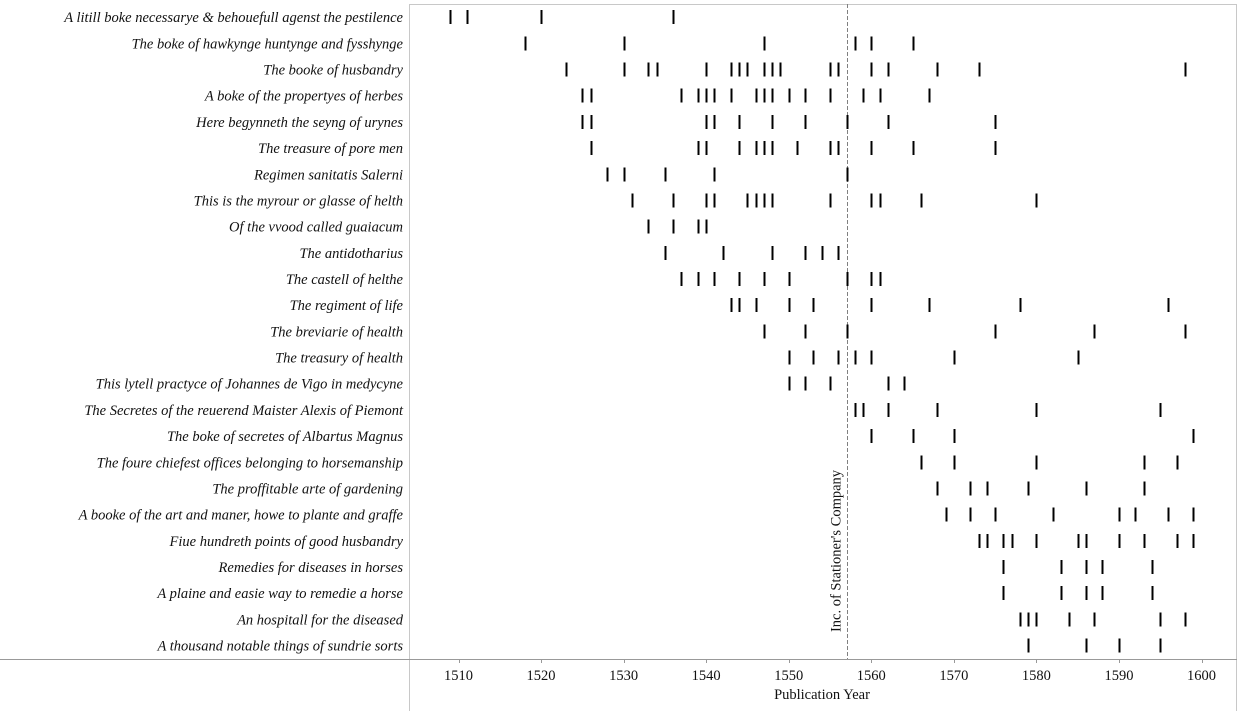 This screenshot has height=716, width=1237. What do you see at coordinates (333, 71) in the screenshot?
I see `row-label: The booke of husbandry` at bounding box center [333, 71].